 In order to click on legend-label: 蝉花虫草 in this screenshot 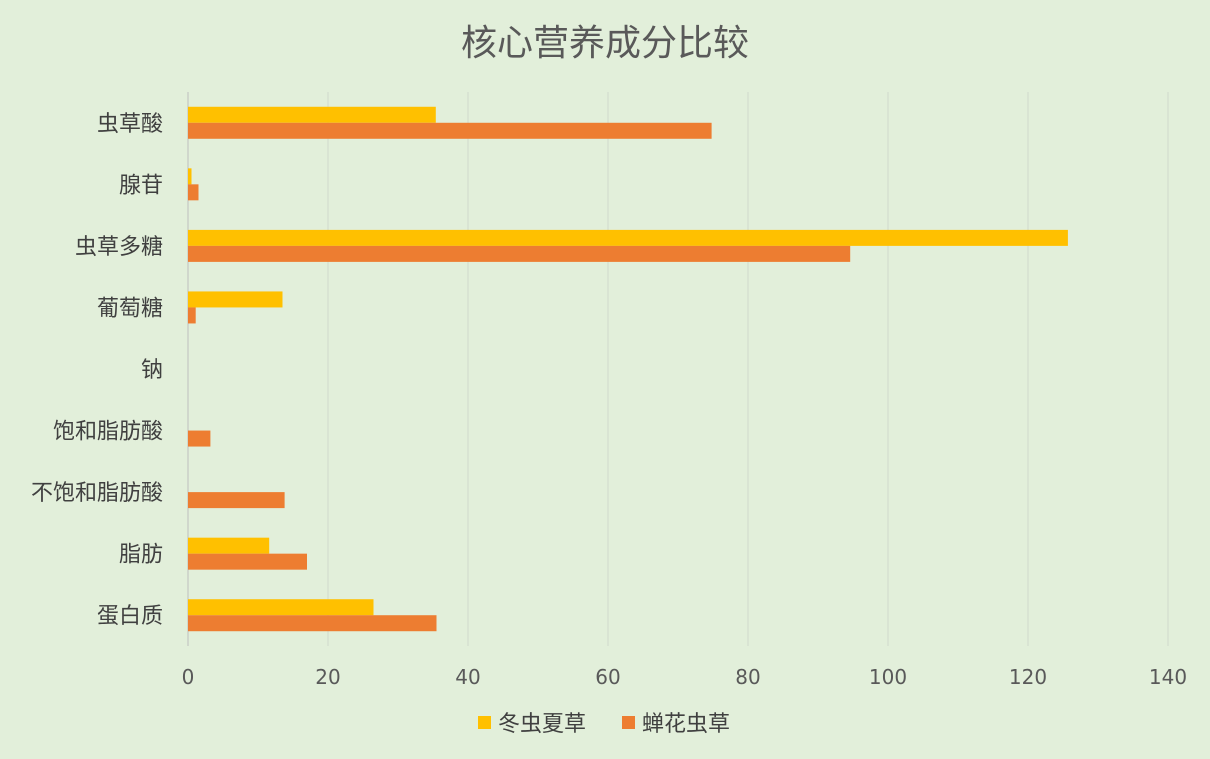, I will do `click(686, 724)`.